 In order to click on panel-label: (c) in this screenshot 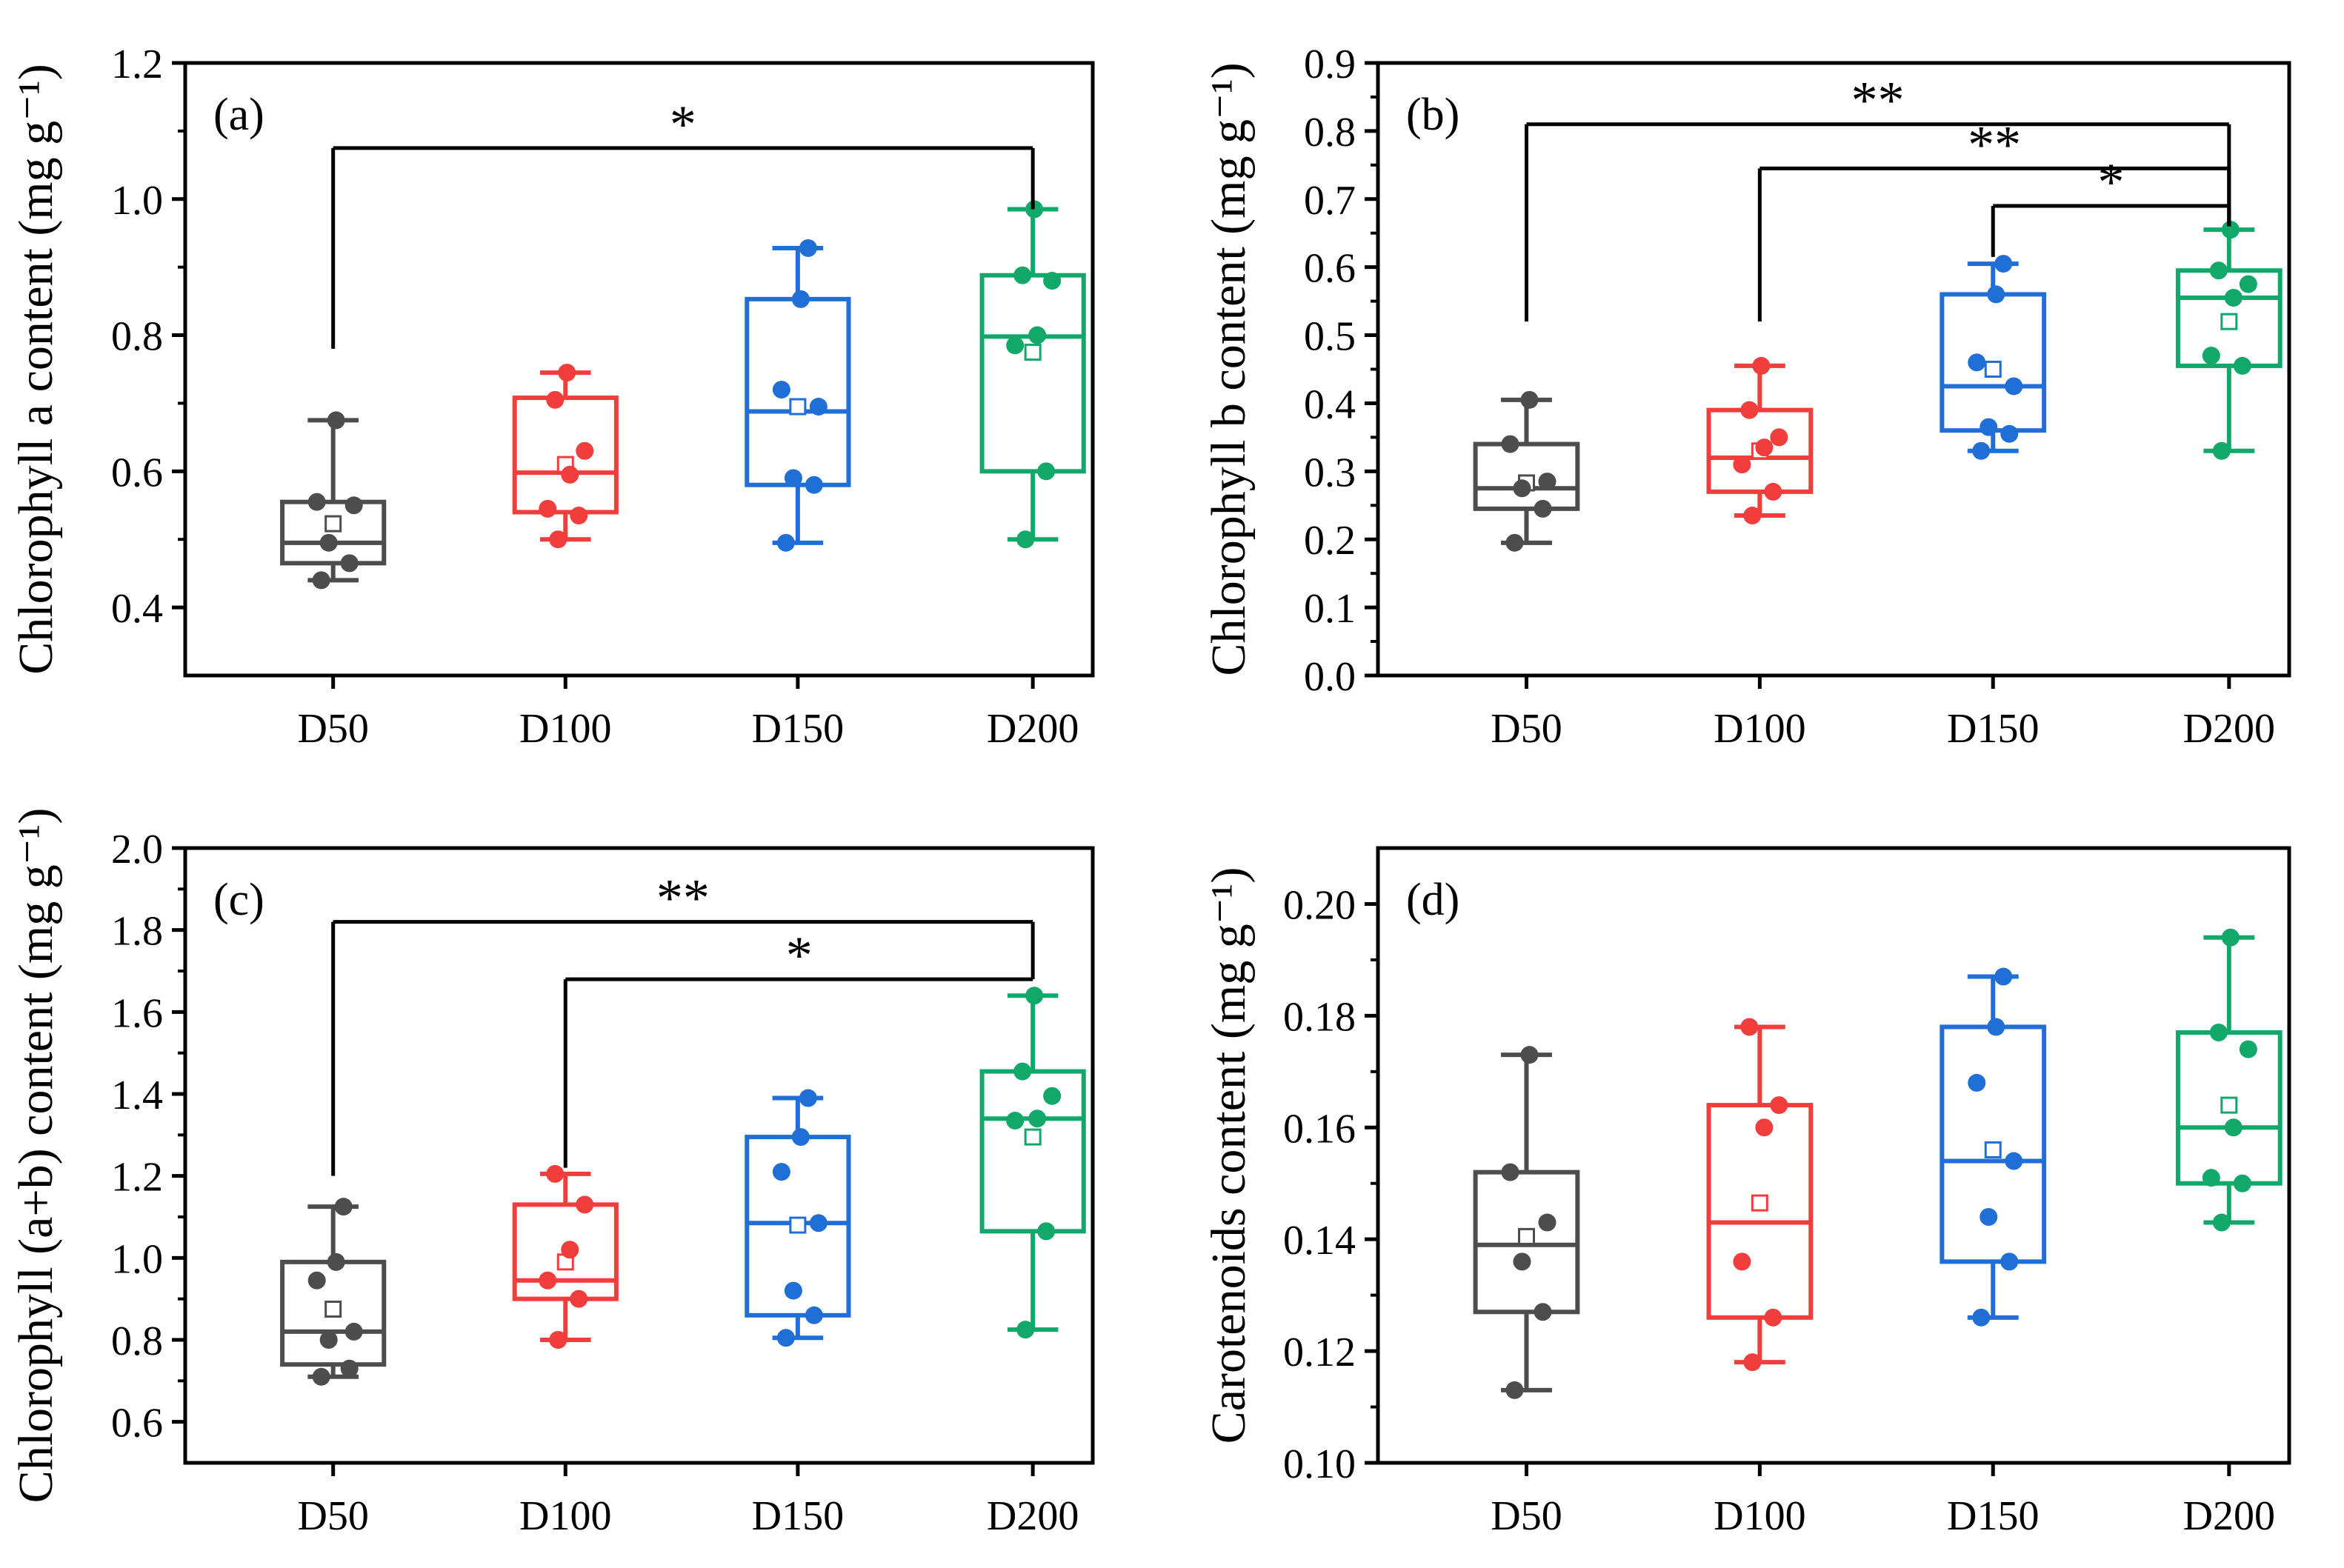, I will do `click(238, 900)`.